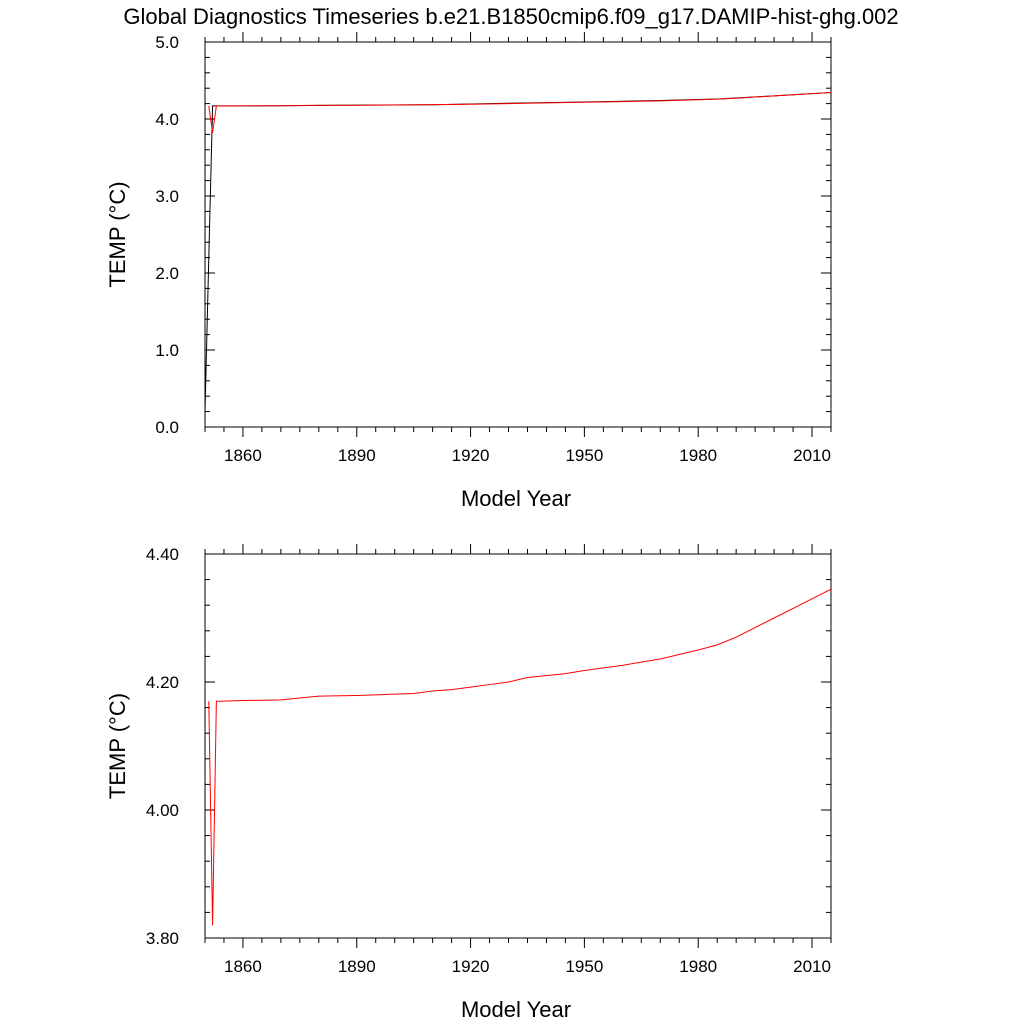 This screenshot has width=1024, height=1024. What do you see at coordinates (471, 966) in the screenshot?
I see `bottom-x-tick-label: 1920` at bounding box center [471, 966].